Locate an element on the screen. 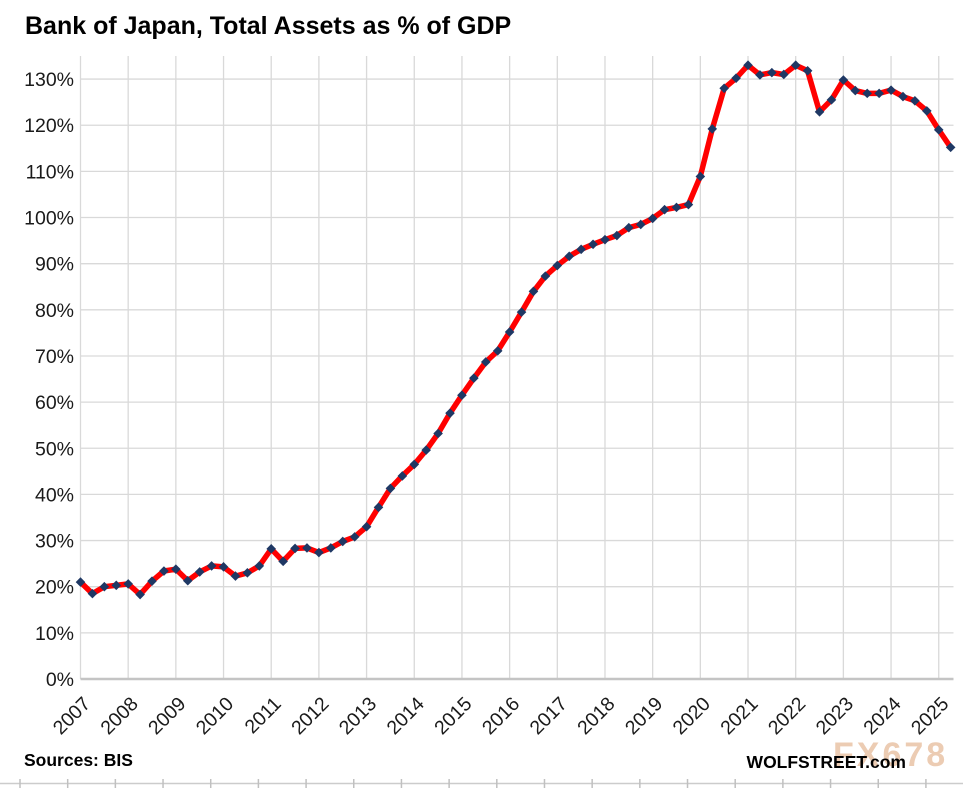 The image size is (963, 788). x-tick-label: 2015 is located at coordinates (453, 716).